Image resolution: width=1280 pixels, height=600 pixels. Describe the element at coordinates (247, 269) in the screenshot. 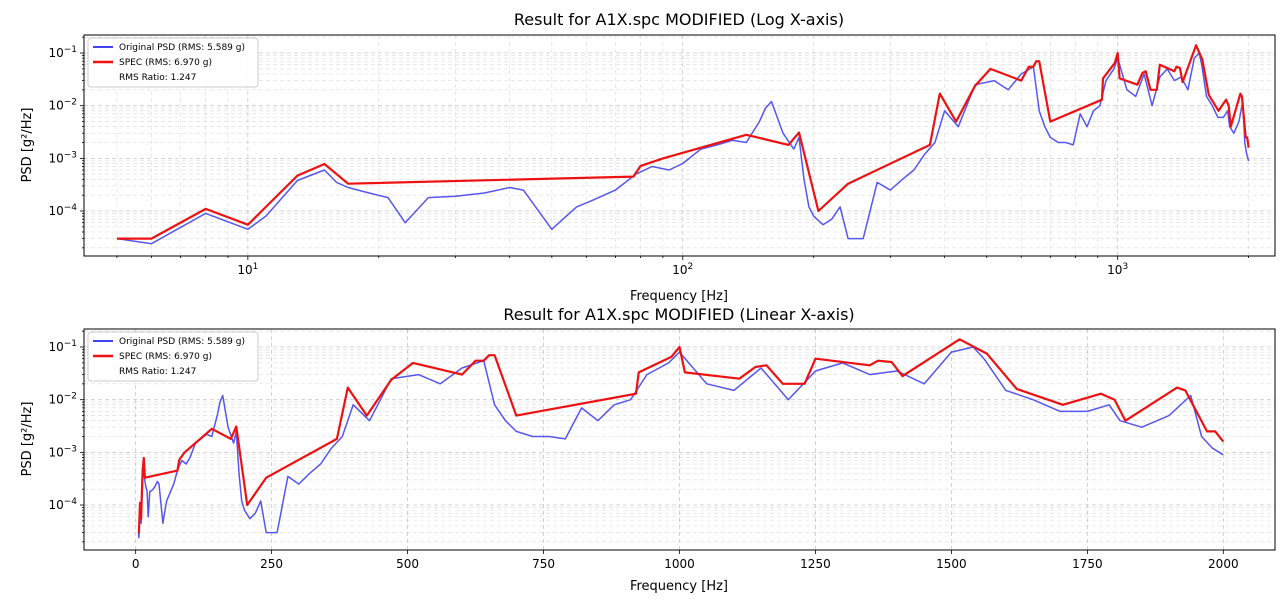

I see `x-tick-label: 10¹` at that location.